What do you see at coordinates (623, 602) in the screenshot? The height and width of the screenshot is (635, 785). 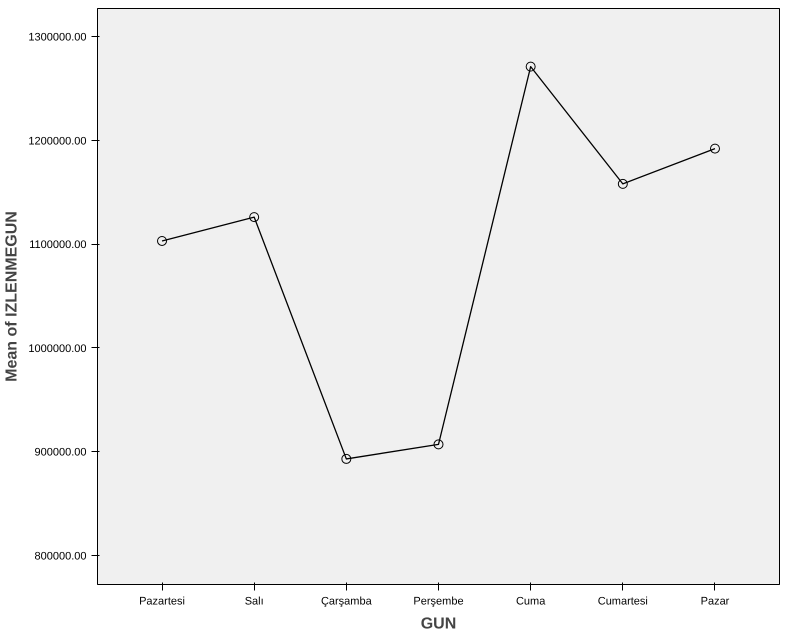 I see `x-tick-label: Cumartesi` at bounding box center [623, 602].